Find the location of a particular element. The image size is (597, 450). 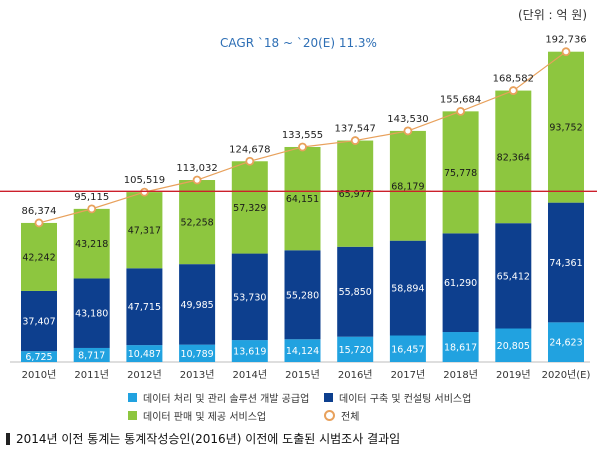

cagr-label: CAGR `18 ~ `20(E) 11.3% is located at coordinates (298, 43).